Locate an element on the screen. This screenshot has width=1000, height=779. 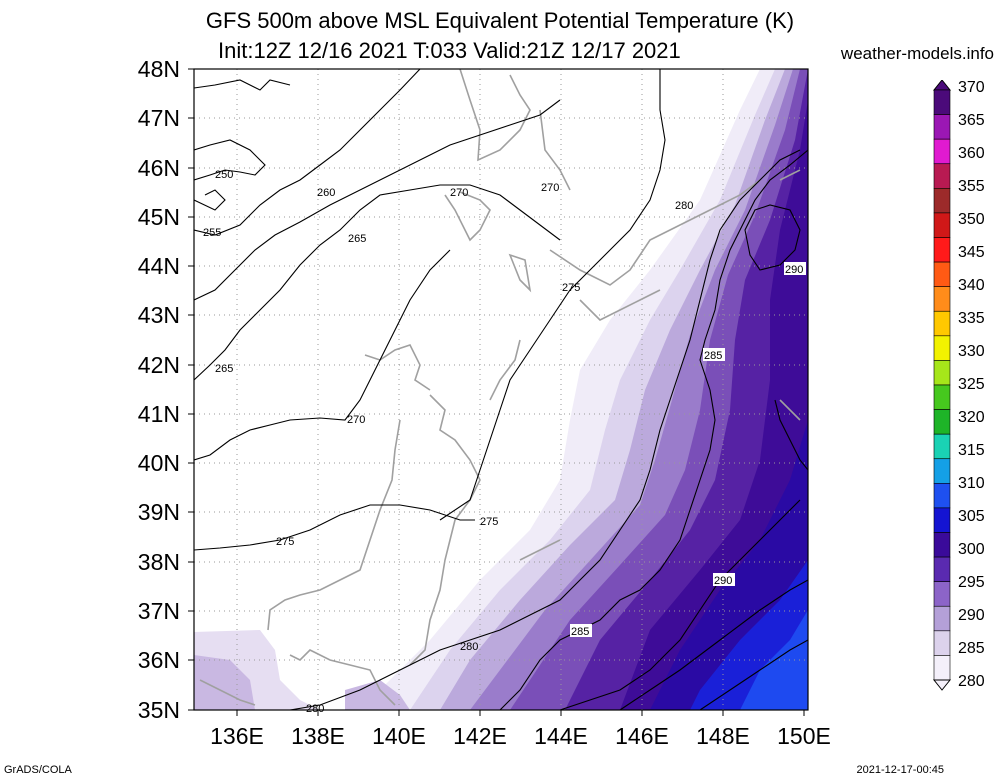
contour-label-250: 250 is located at coordinates (224, 175).